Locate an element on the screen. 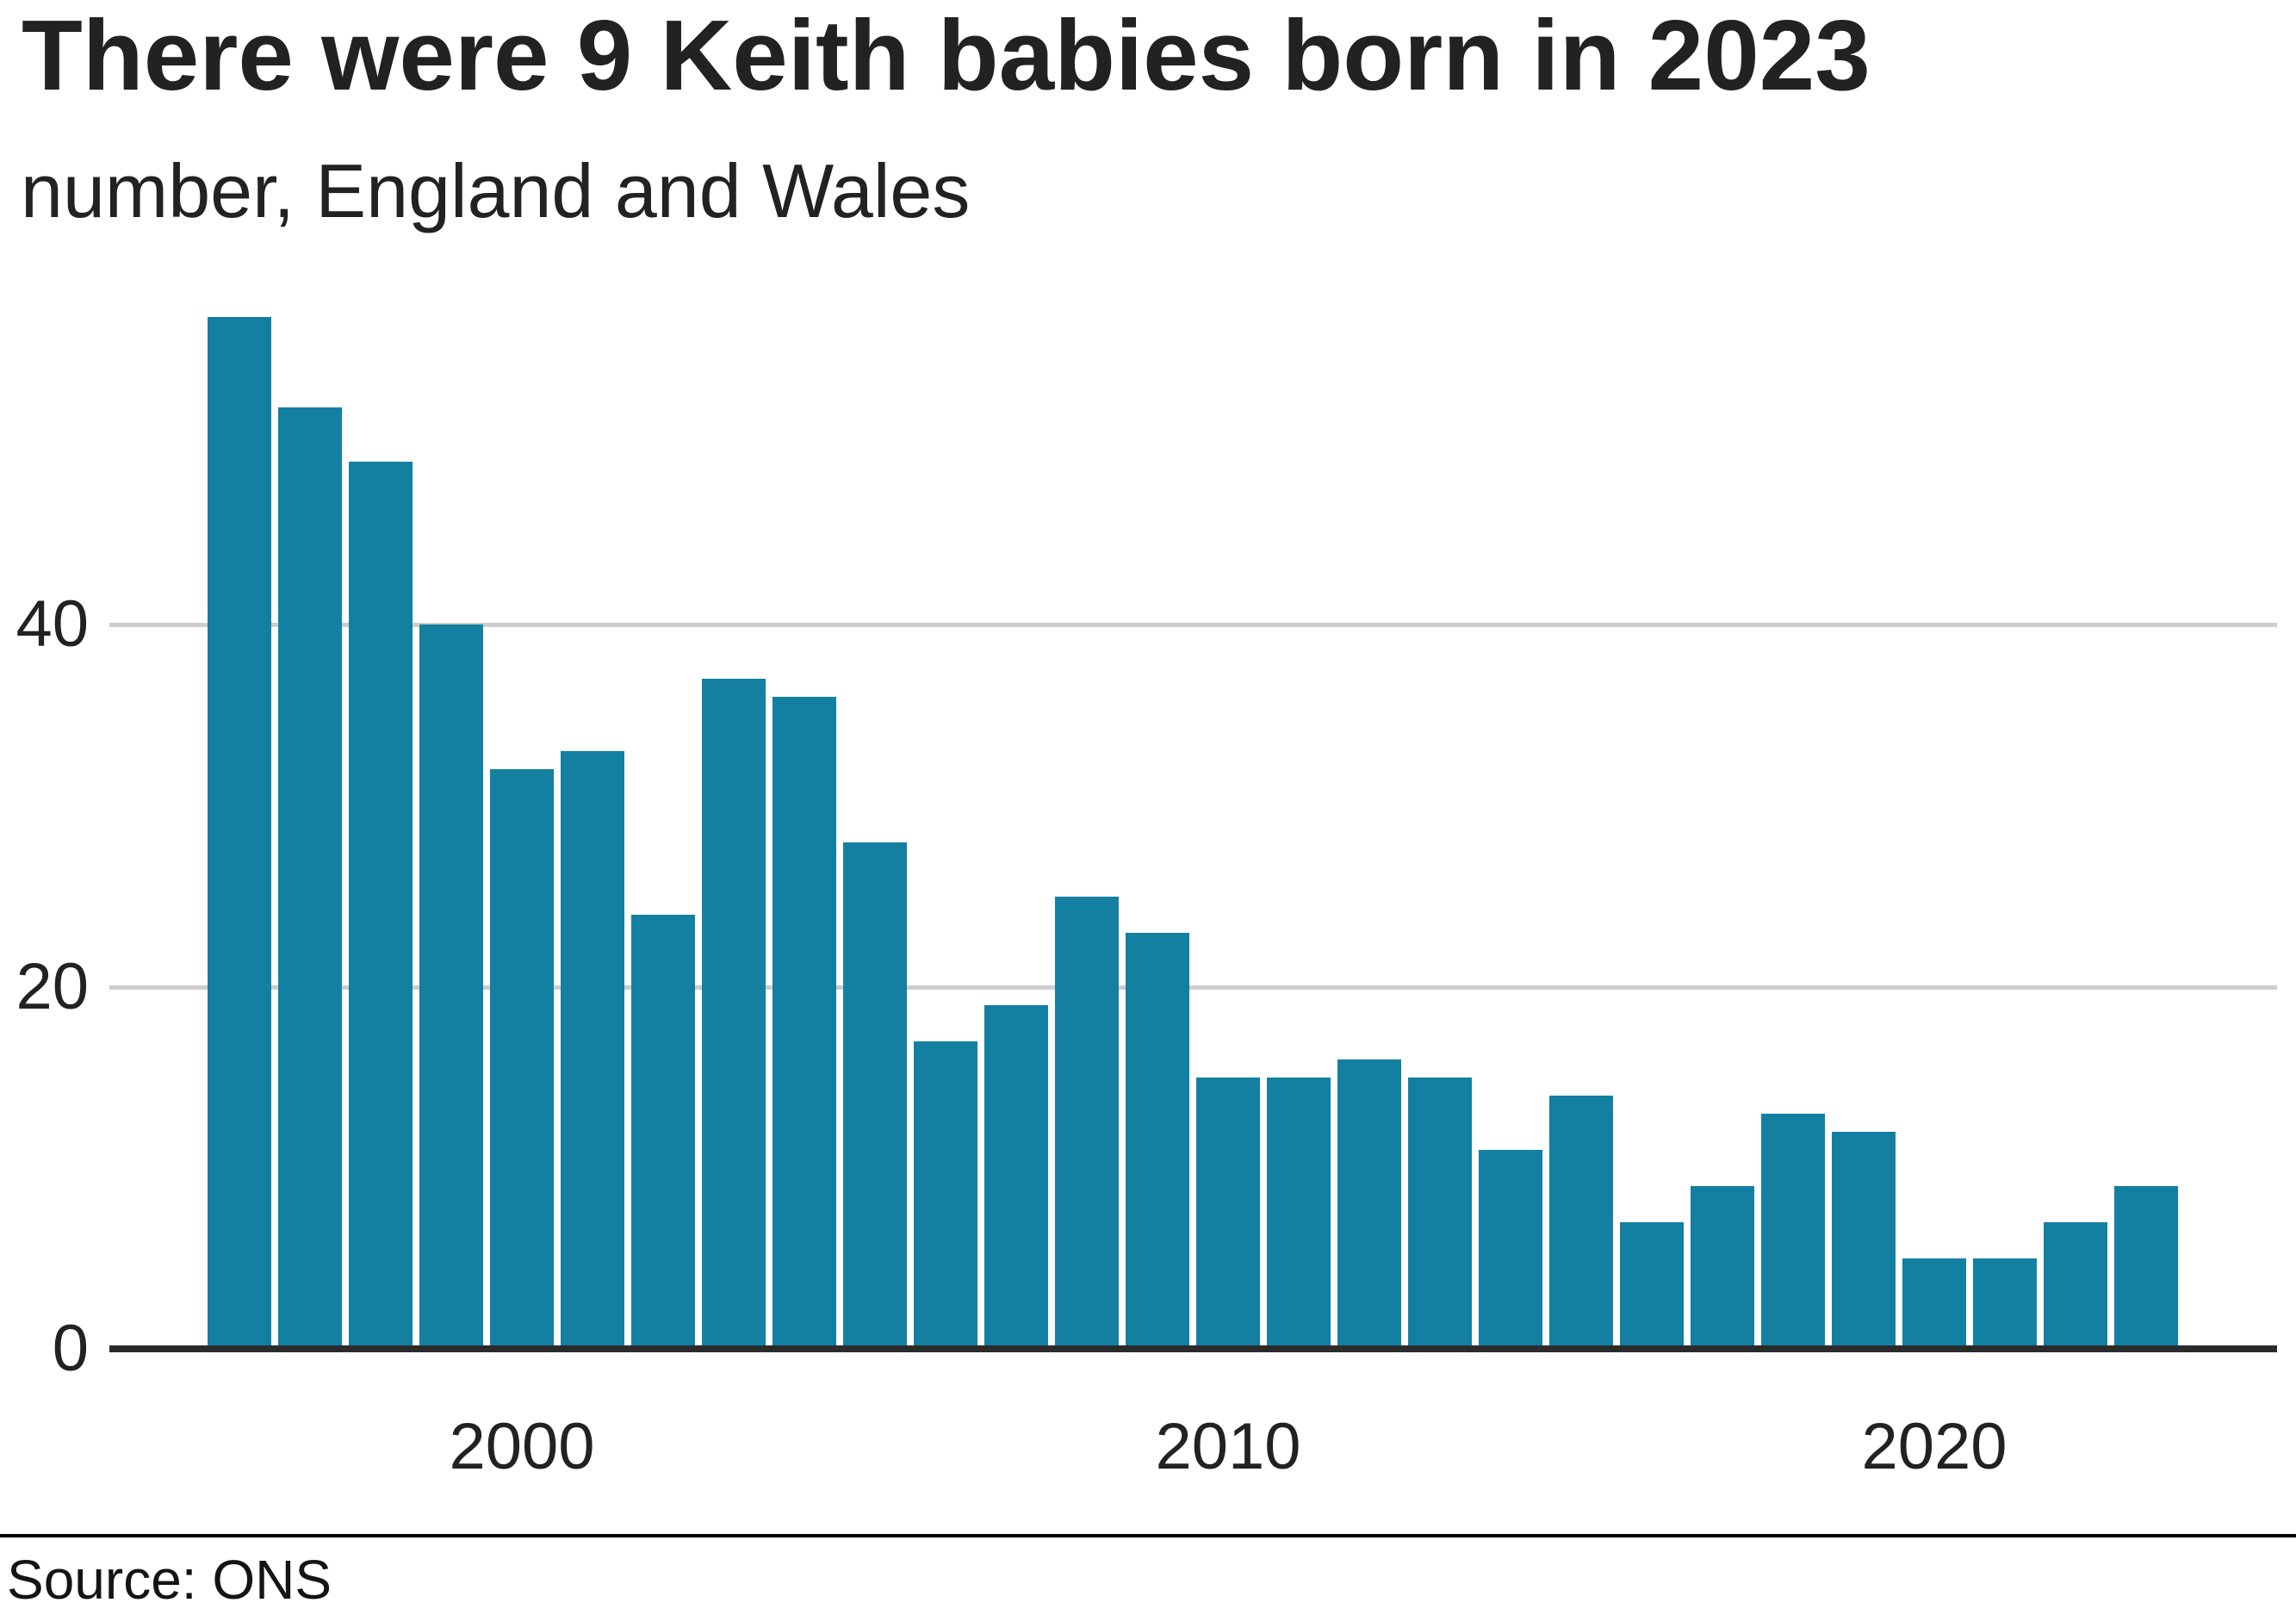  bar-2010 is located at coordinates (1228, 1213).